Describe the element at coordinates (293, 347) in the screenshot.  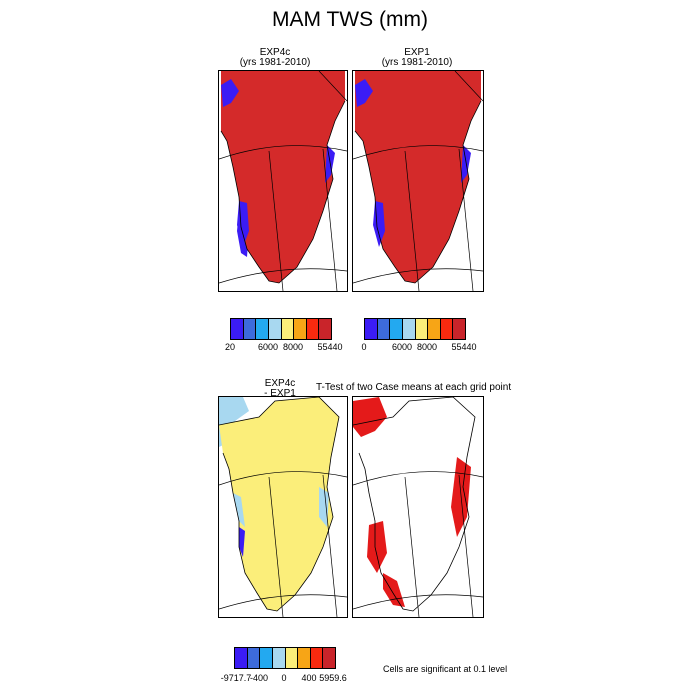
I see `colorbar-exp4c-label-3: 8000` at that location.